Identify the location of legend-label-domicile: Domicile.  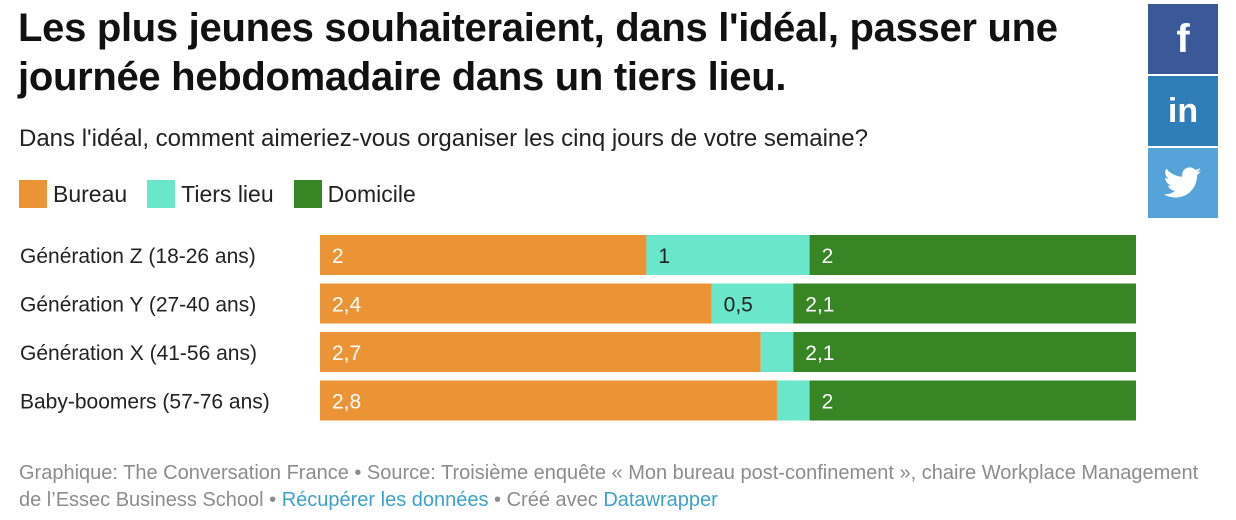
(371, 193).